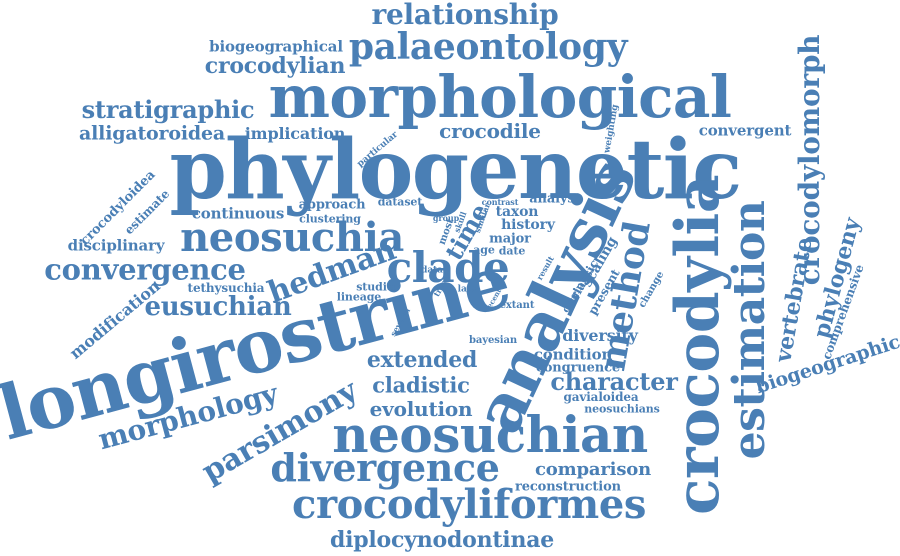  What do you see at coordinates (359, 297) in the screenshot?
I see `cloud-word: lineage` at bounding box center [359, 297].